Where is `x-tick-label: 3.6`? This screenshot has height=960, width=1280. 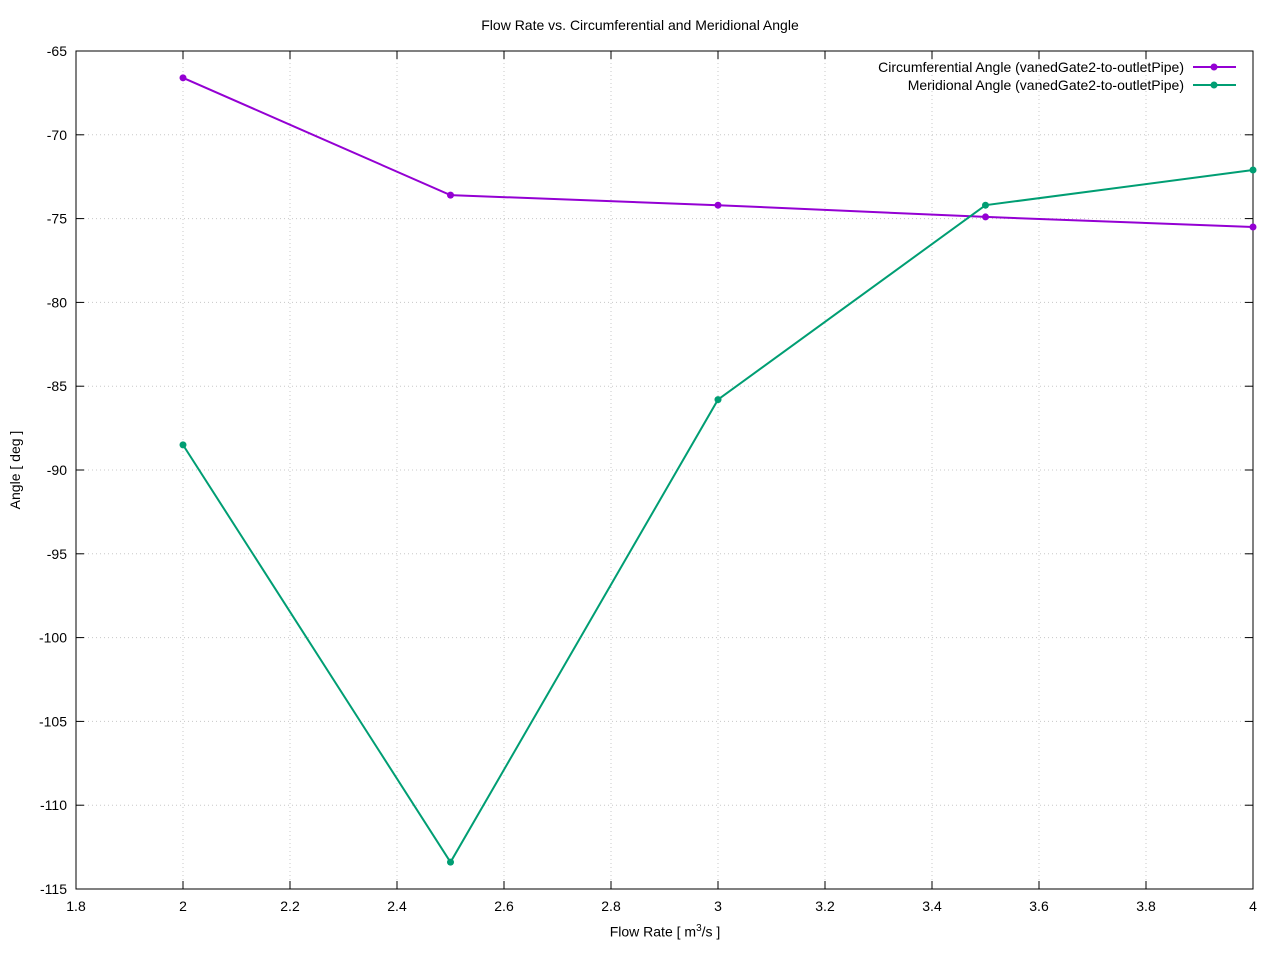
x-tick-label: 3.6 is located at coordinates (1039, 906).